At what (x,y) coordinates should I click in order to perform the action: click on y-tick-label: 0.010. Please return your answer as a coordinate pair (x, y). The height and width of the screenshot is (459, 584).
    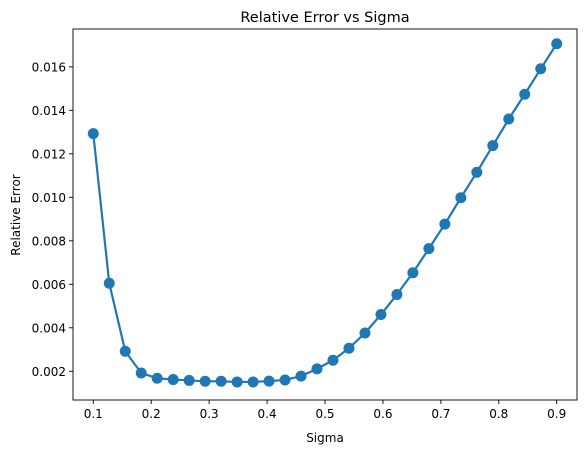
    Looking at the image, I should click on (49, 198).